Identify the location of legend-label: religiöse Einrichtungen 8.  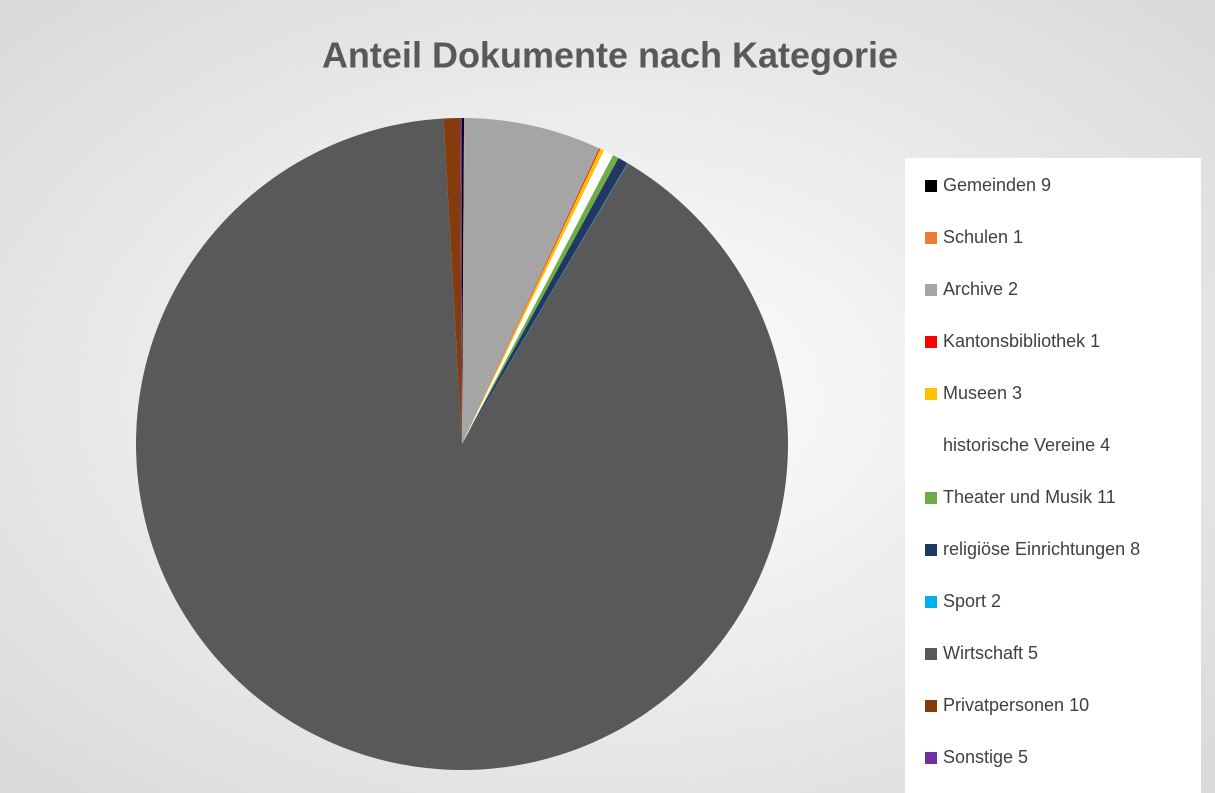
(1041, 549).